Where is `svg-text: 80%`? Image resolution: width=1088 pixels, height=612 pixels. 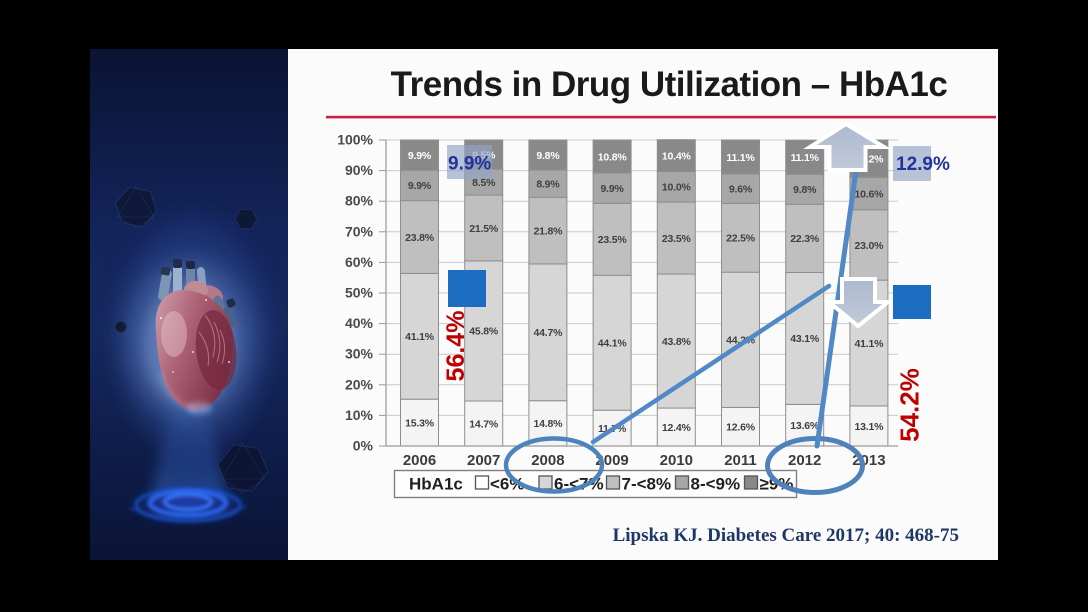 svg-text: 80% is located at coordinates (359, 201).